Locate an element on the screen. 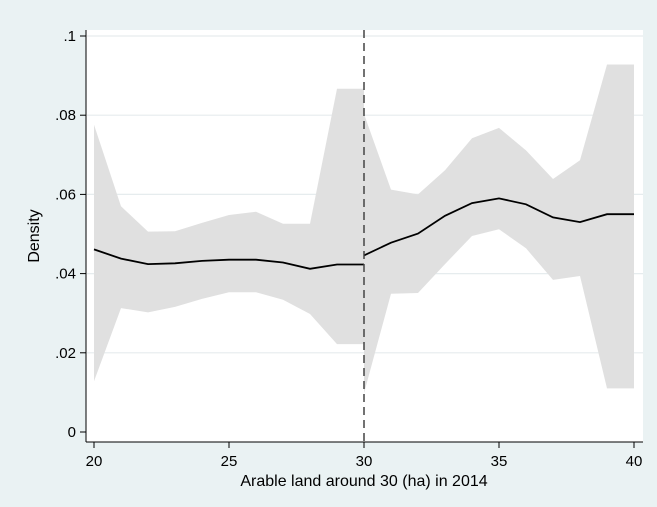 Image resolution: width=657 pixels, height=507 pixels. y-tick-label: .04 is located at coordinates (65, 274).